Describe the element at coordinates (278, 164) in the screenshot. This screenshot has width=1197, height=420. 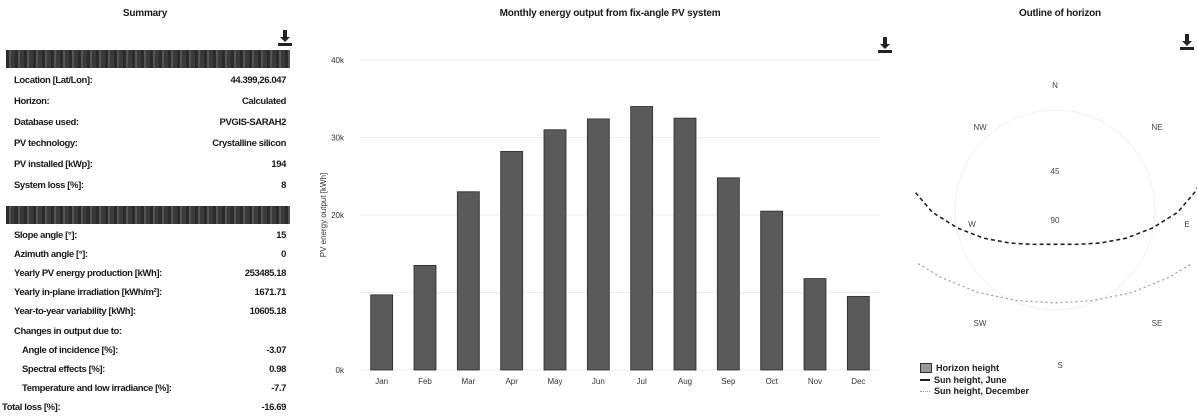
I see `summary-row-value: 194` at that location.